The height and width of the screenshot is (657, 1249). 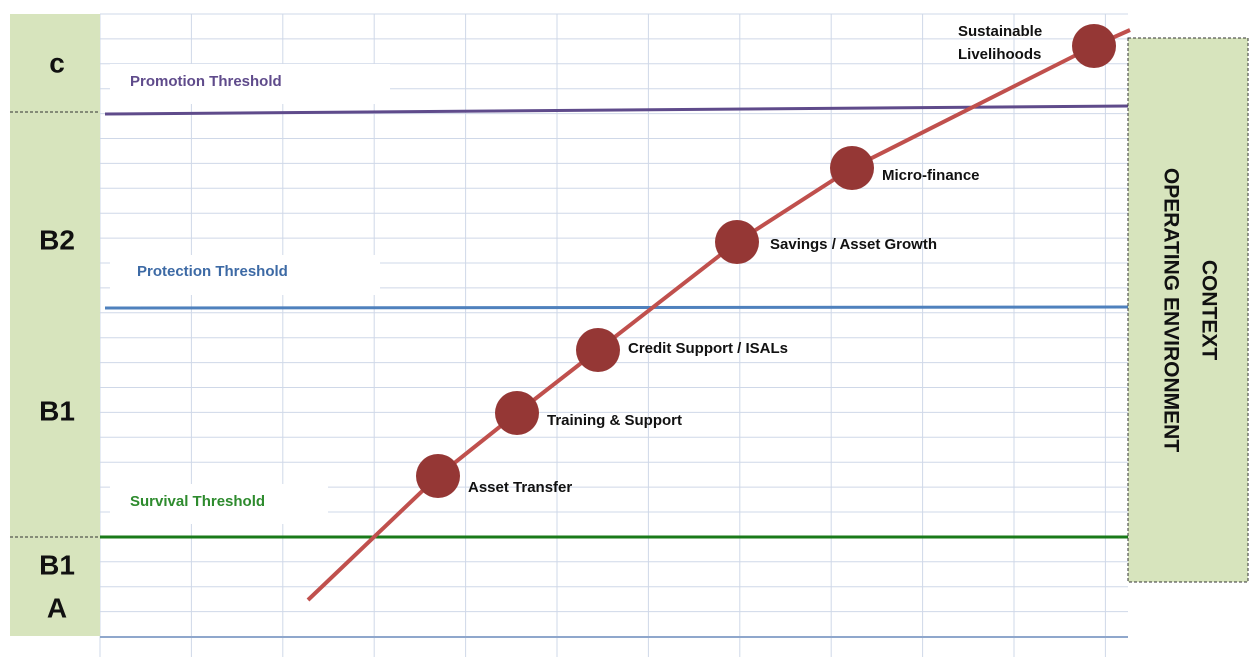 I want to click on milestone-label: Savings / Asset Growth, so click(x=853, y=244).